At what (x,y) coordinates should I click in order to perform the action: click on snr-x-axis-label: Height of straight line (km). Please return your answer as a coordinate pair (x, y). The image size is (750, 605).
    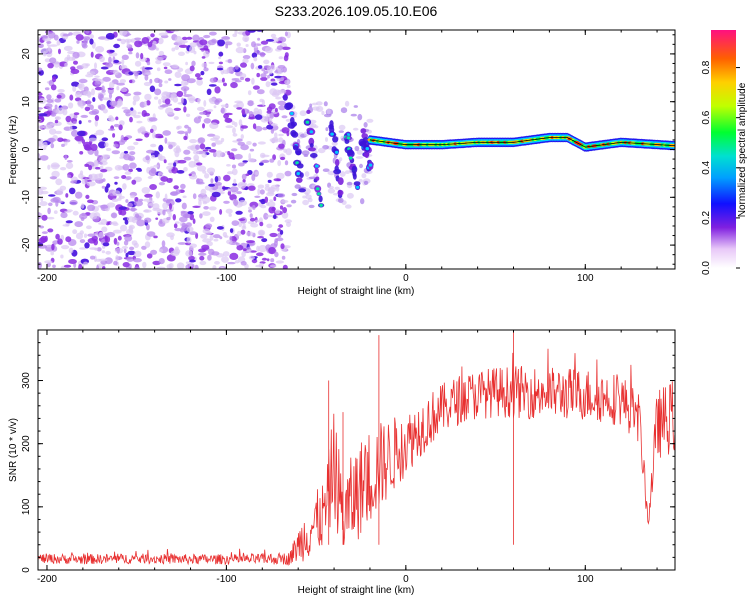
    Looking at the image, I should click on (356, 590).